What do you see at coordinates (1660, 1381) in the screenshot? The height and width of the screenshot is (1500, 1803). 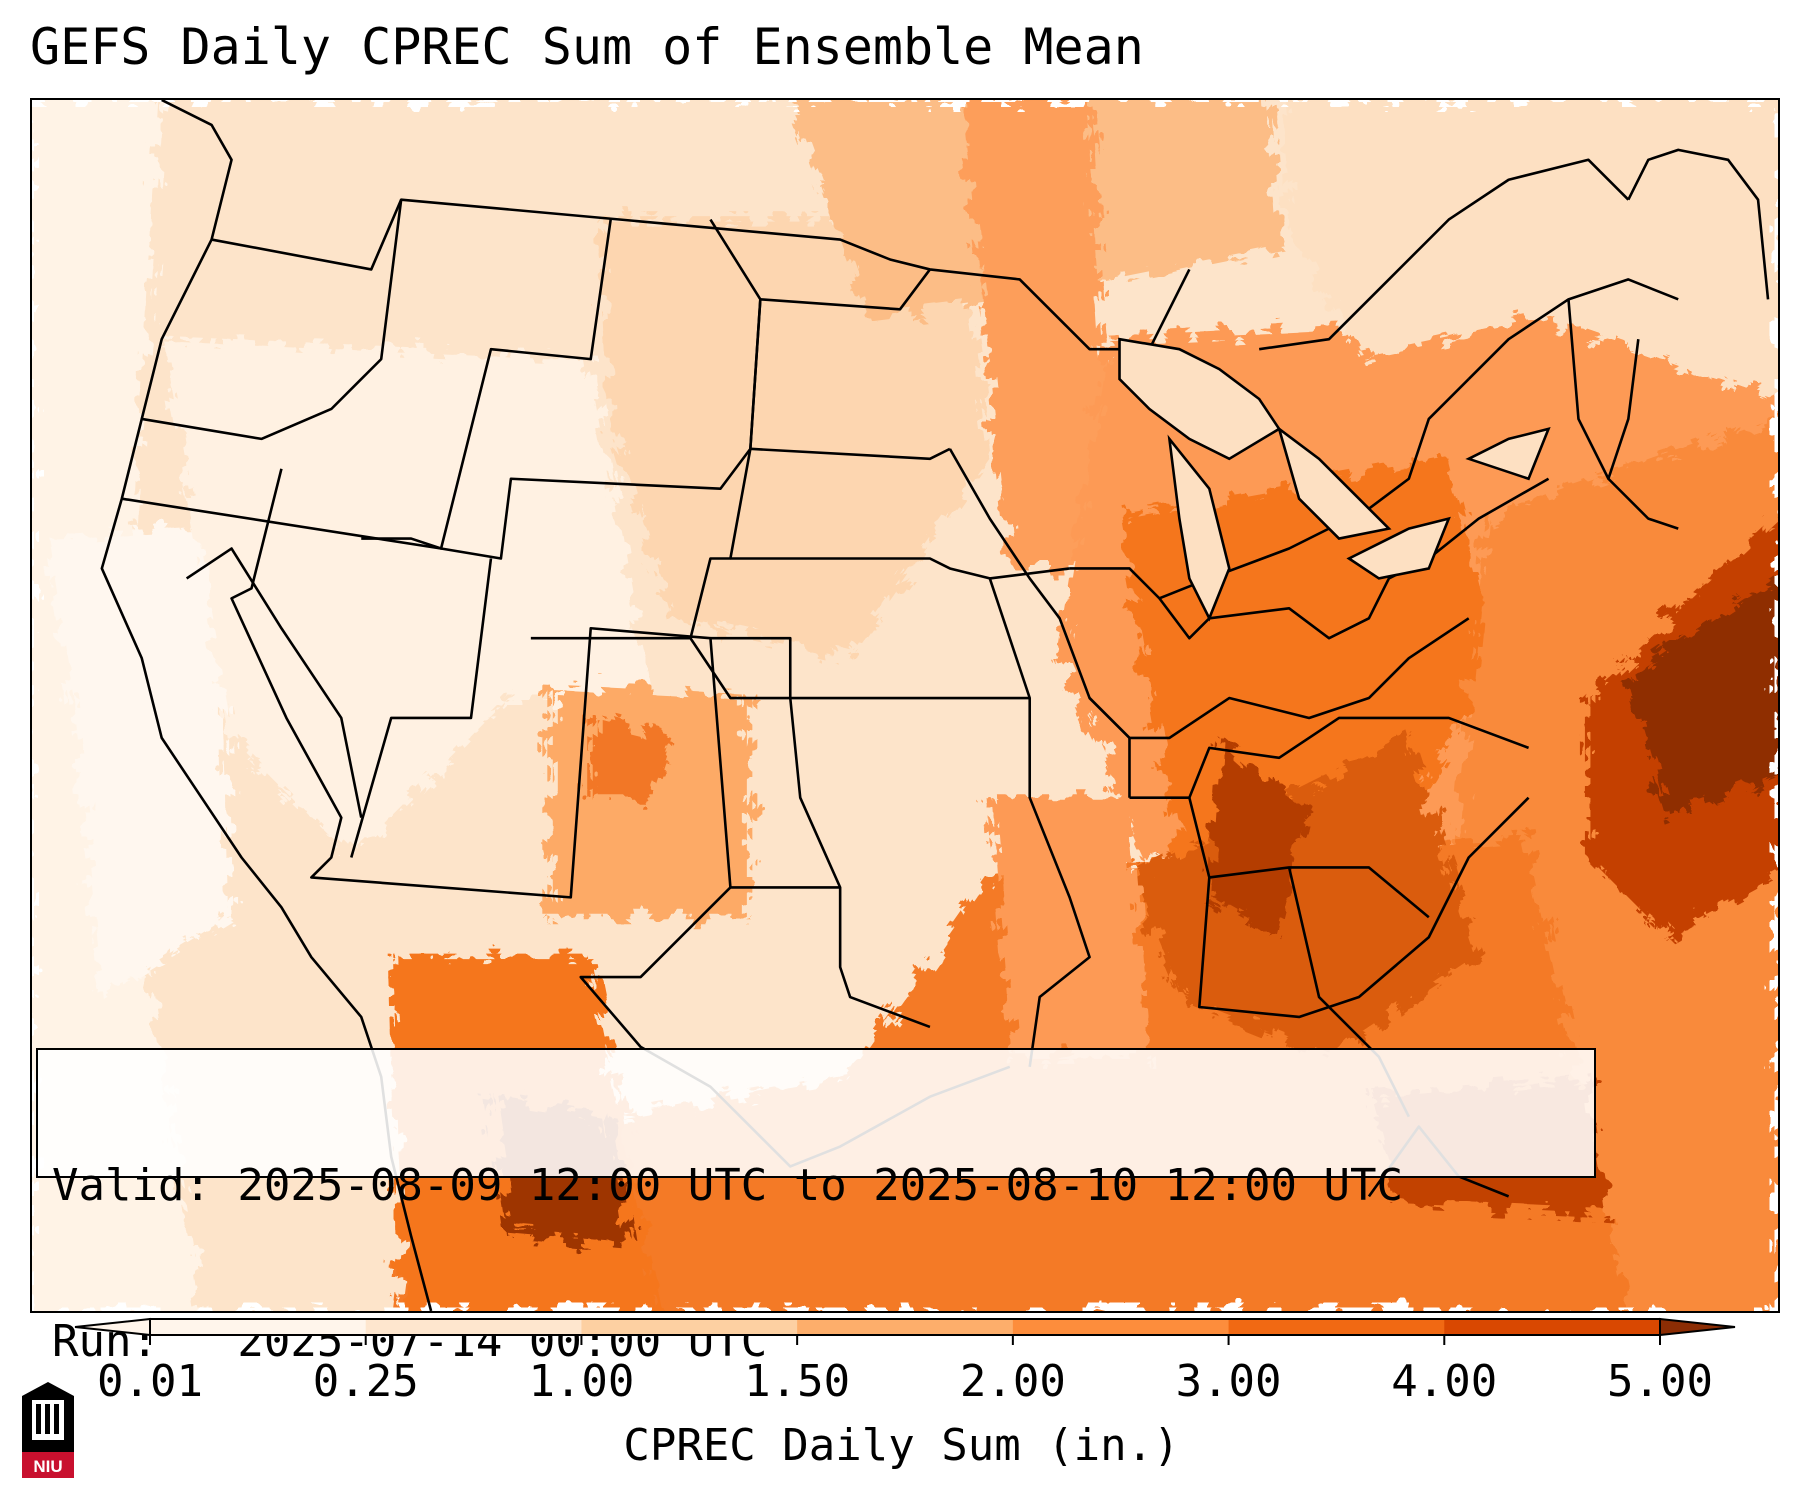 I see `colorbar-tick-label: 5.00` at bounding box center [1660, 1381].